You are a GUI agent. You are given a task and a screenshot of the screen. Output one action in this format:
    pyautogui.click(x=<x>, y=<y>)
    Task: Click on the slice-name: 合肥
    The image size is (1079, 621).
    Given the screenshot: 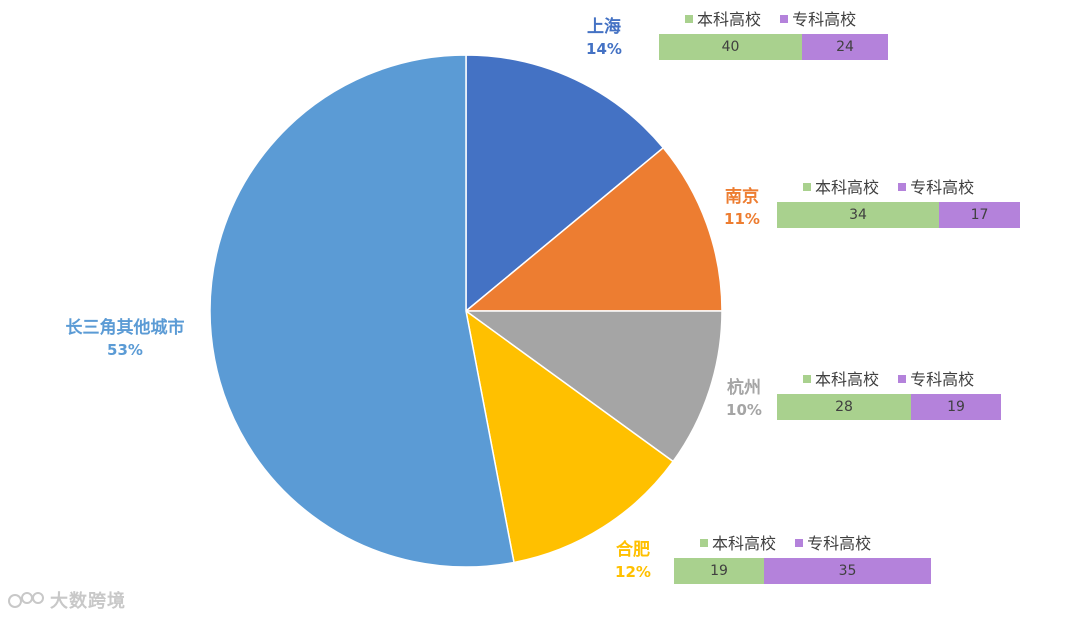 What is the action you would take?
    pyautogui.click(x=633, y=550)
    